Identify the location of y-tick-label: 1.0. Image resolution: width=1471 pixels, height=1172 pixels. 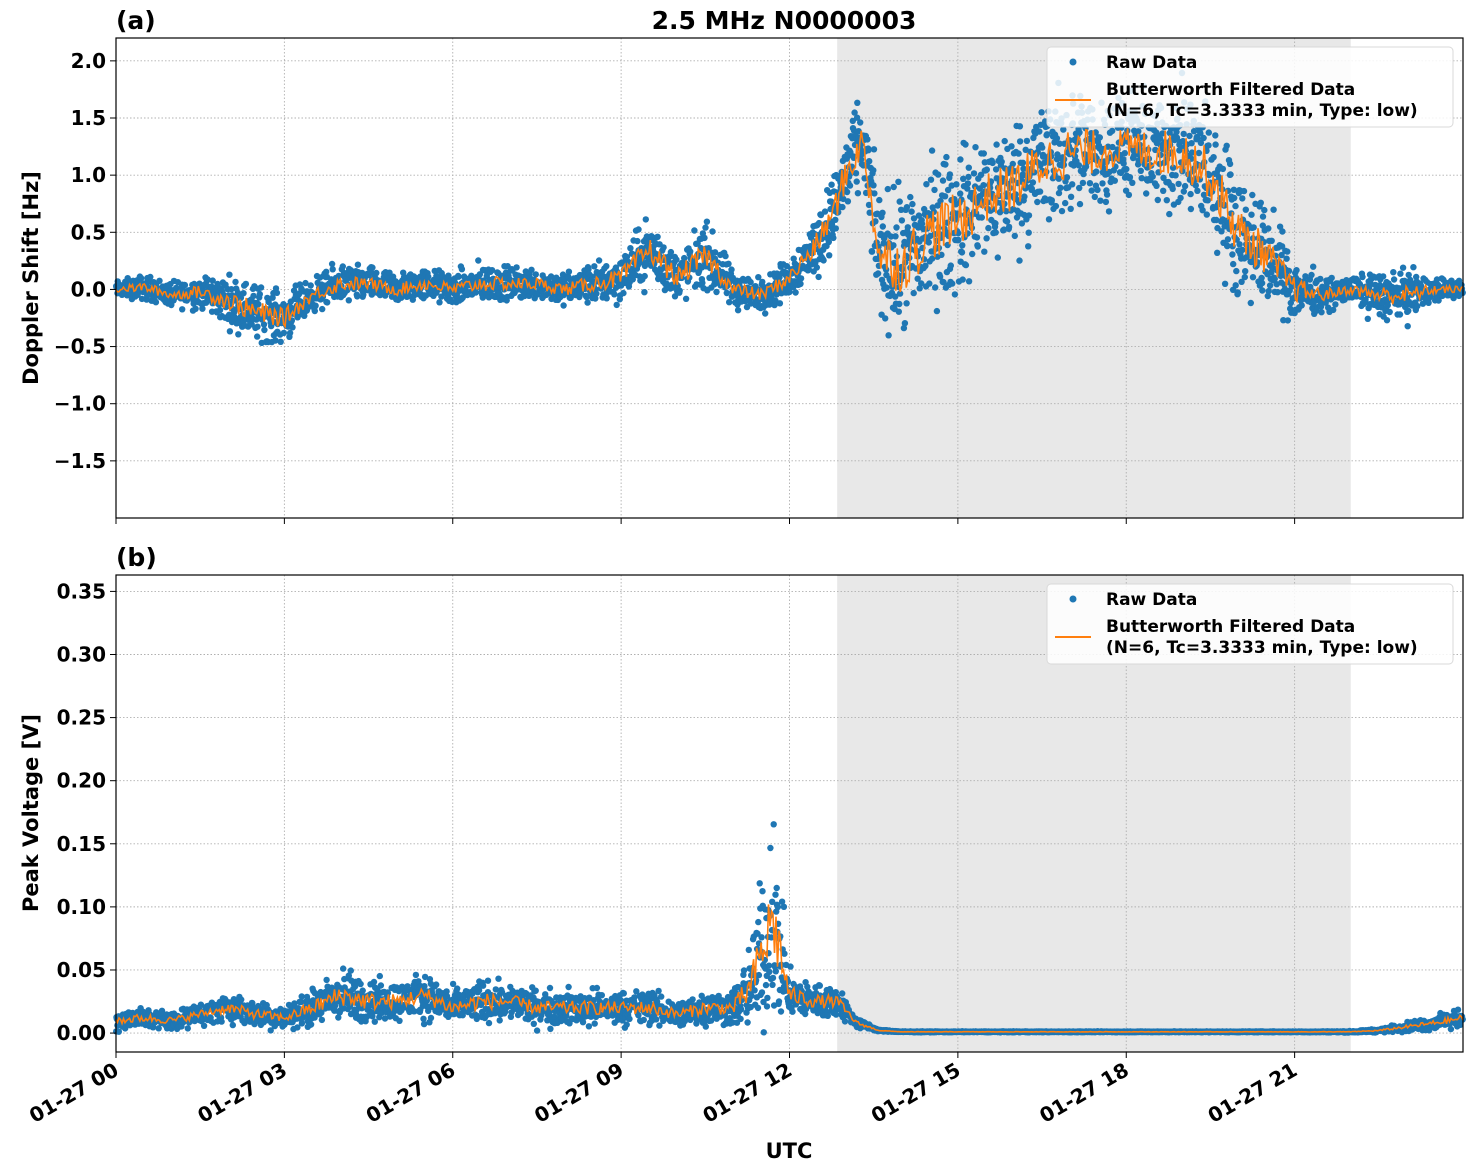
(88, 175).